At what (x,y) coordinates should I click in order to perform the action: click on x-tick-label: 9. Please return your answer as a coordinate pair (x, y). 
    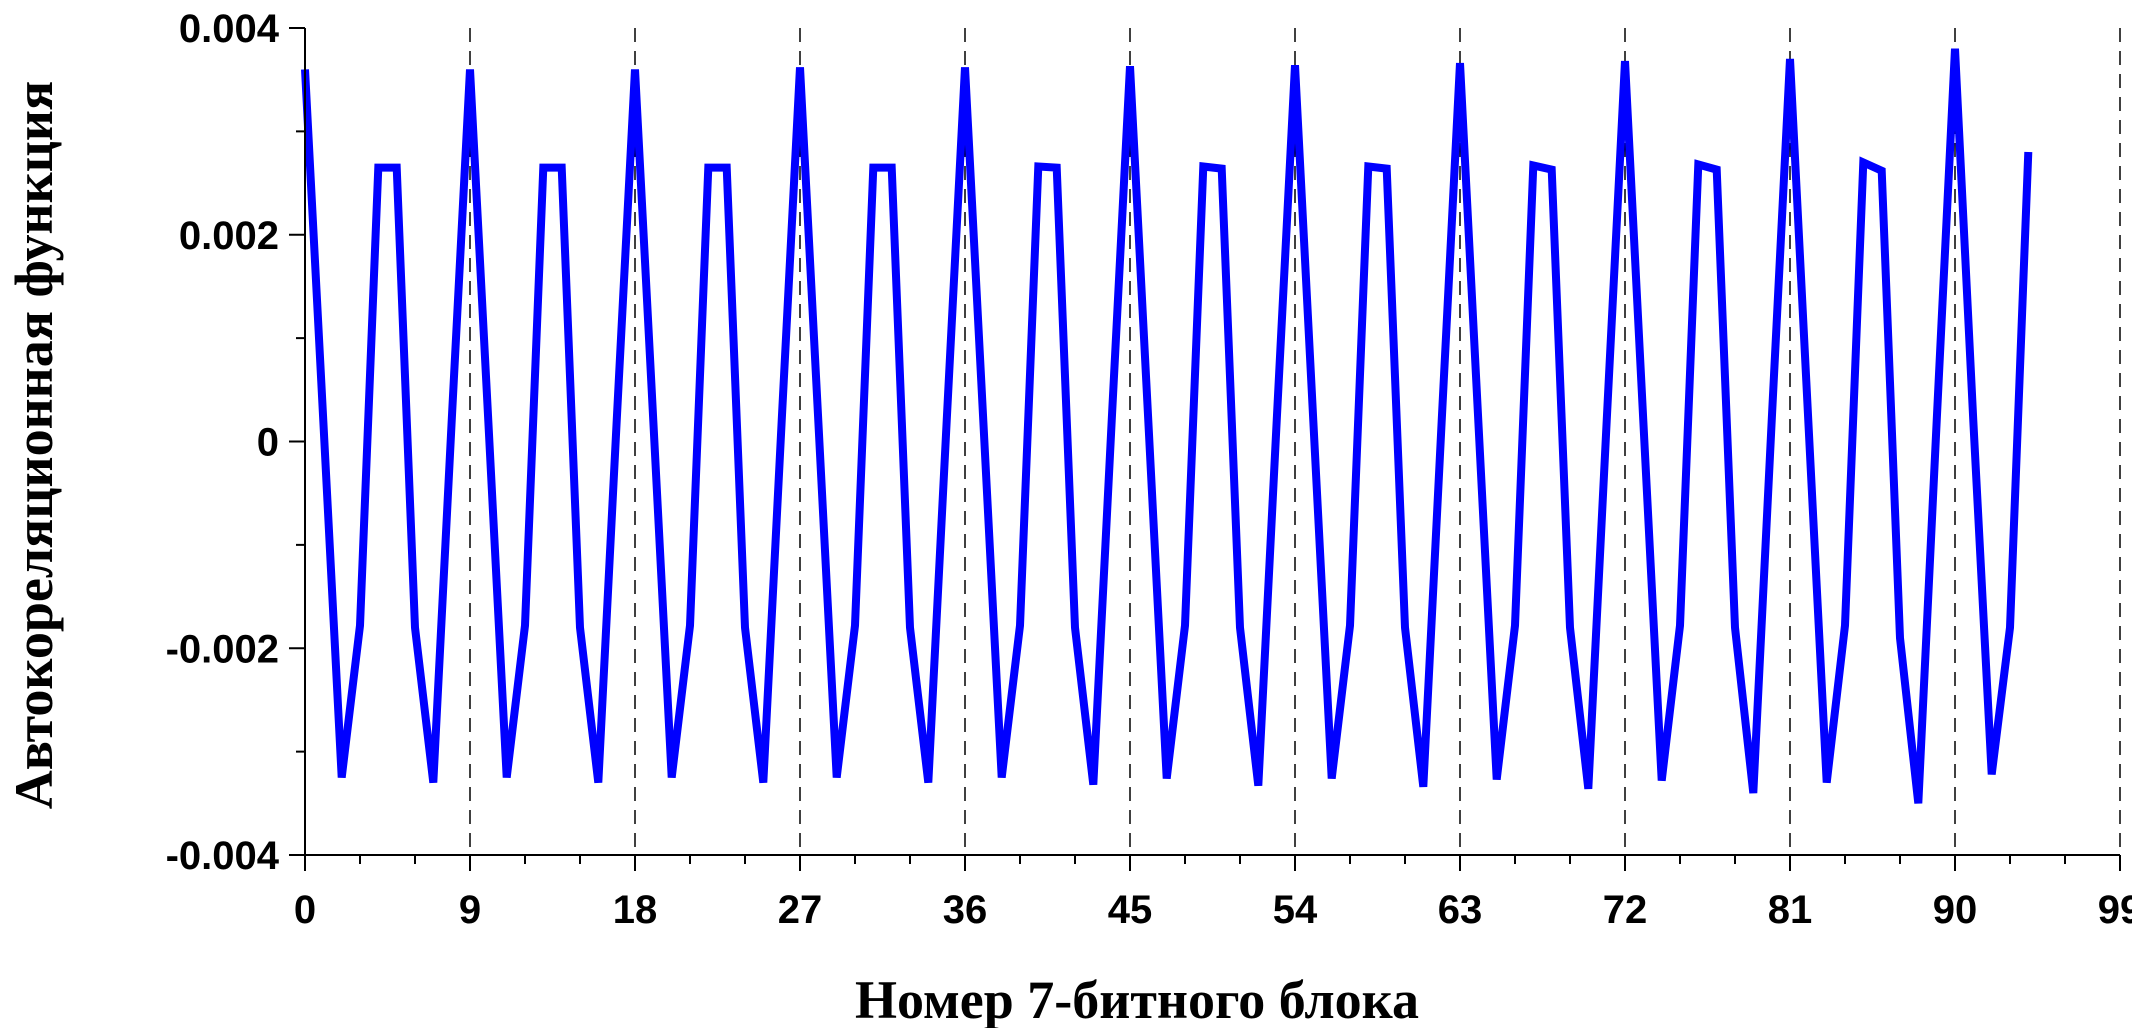
    Looking at the image, I should click on (470, 910).